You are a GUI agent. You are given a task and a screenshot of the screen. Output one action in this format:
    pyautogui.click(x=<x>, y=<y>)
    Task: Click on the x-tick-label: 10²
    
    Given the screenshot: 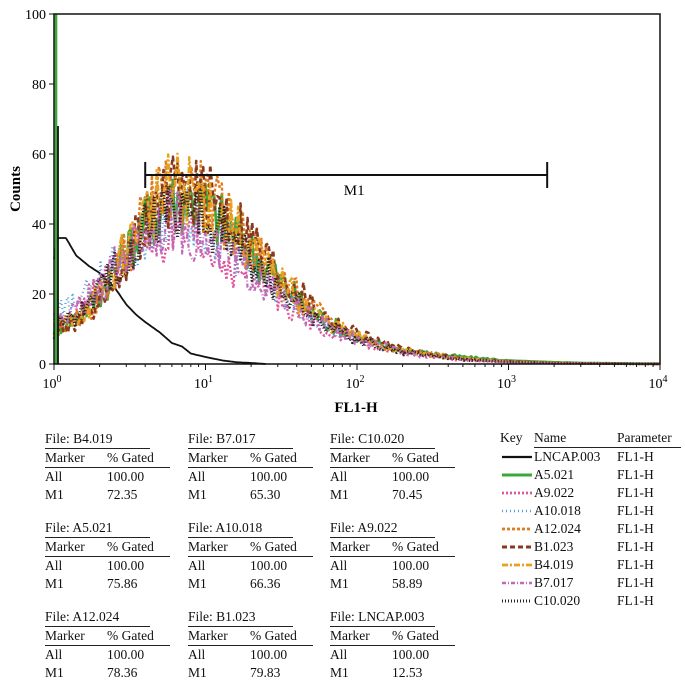 What is the action you would take?
    pyautogui.click(x=355, y=383)
    